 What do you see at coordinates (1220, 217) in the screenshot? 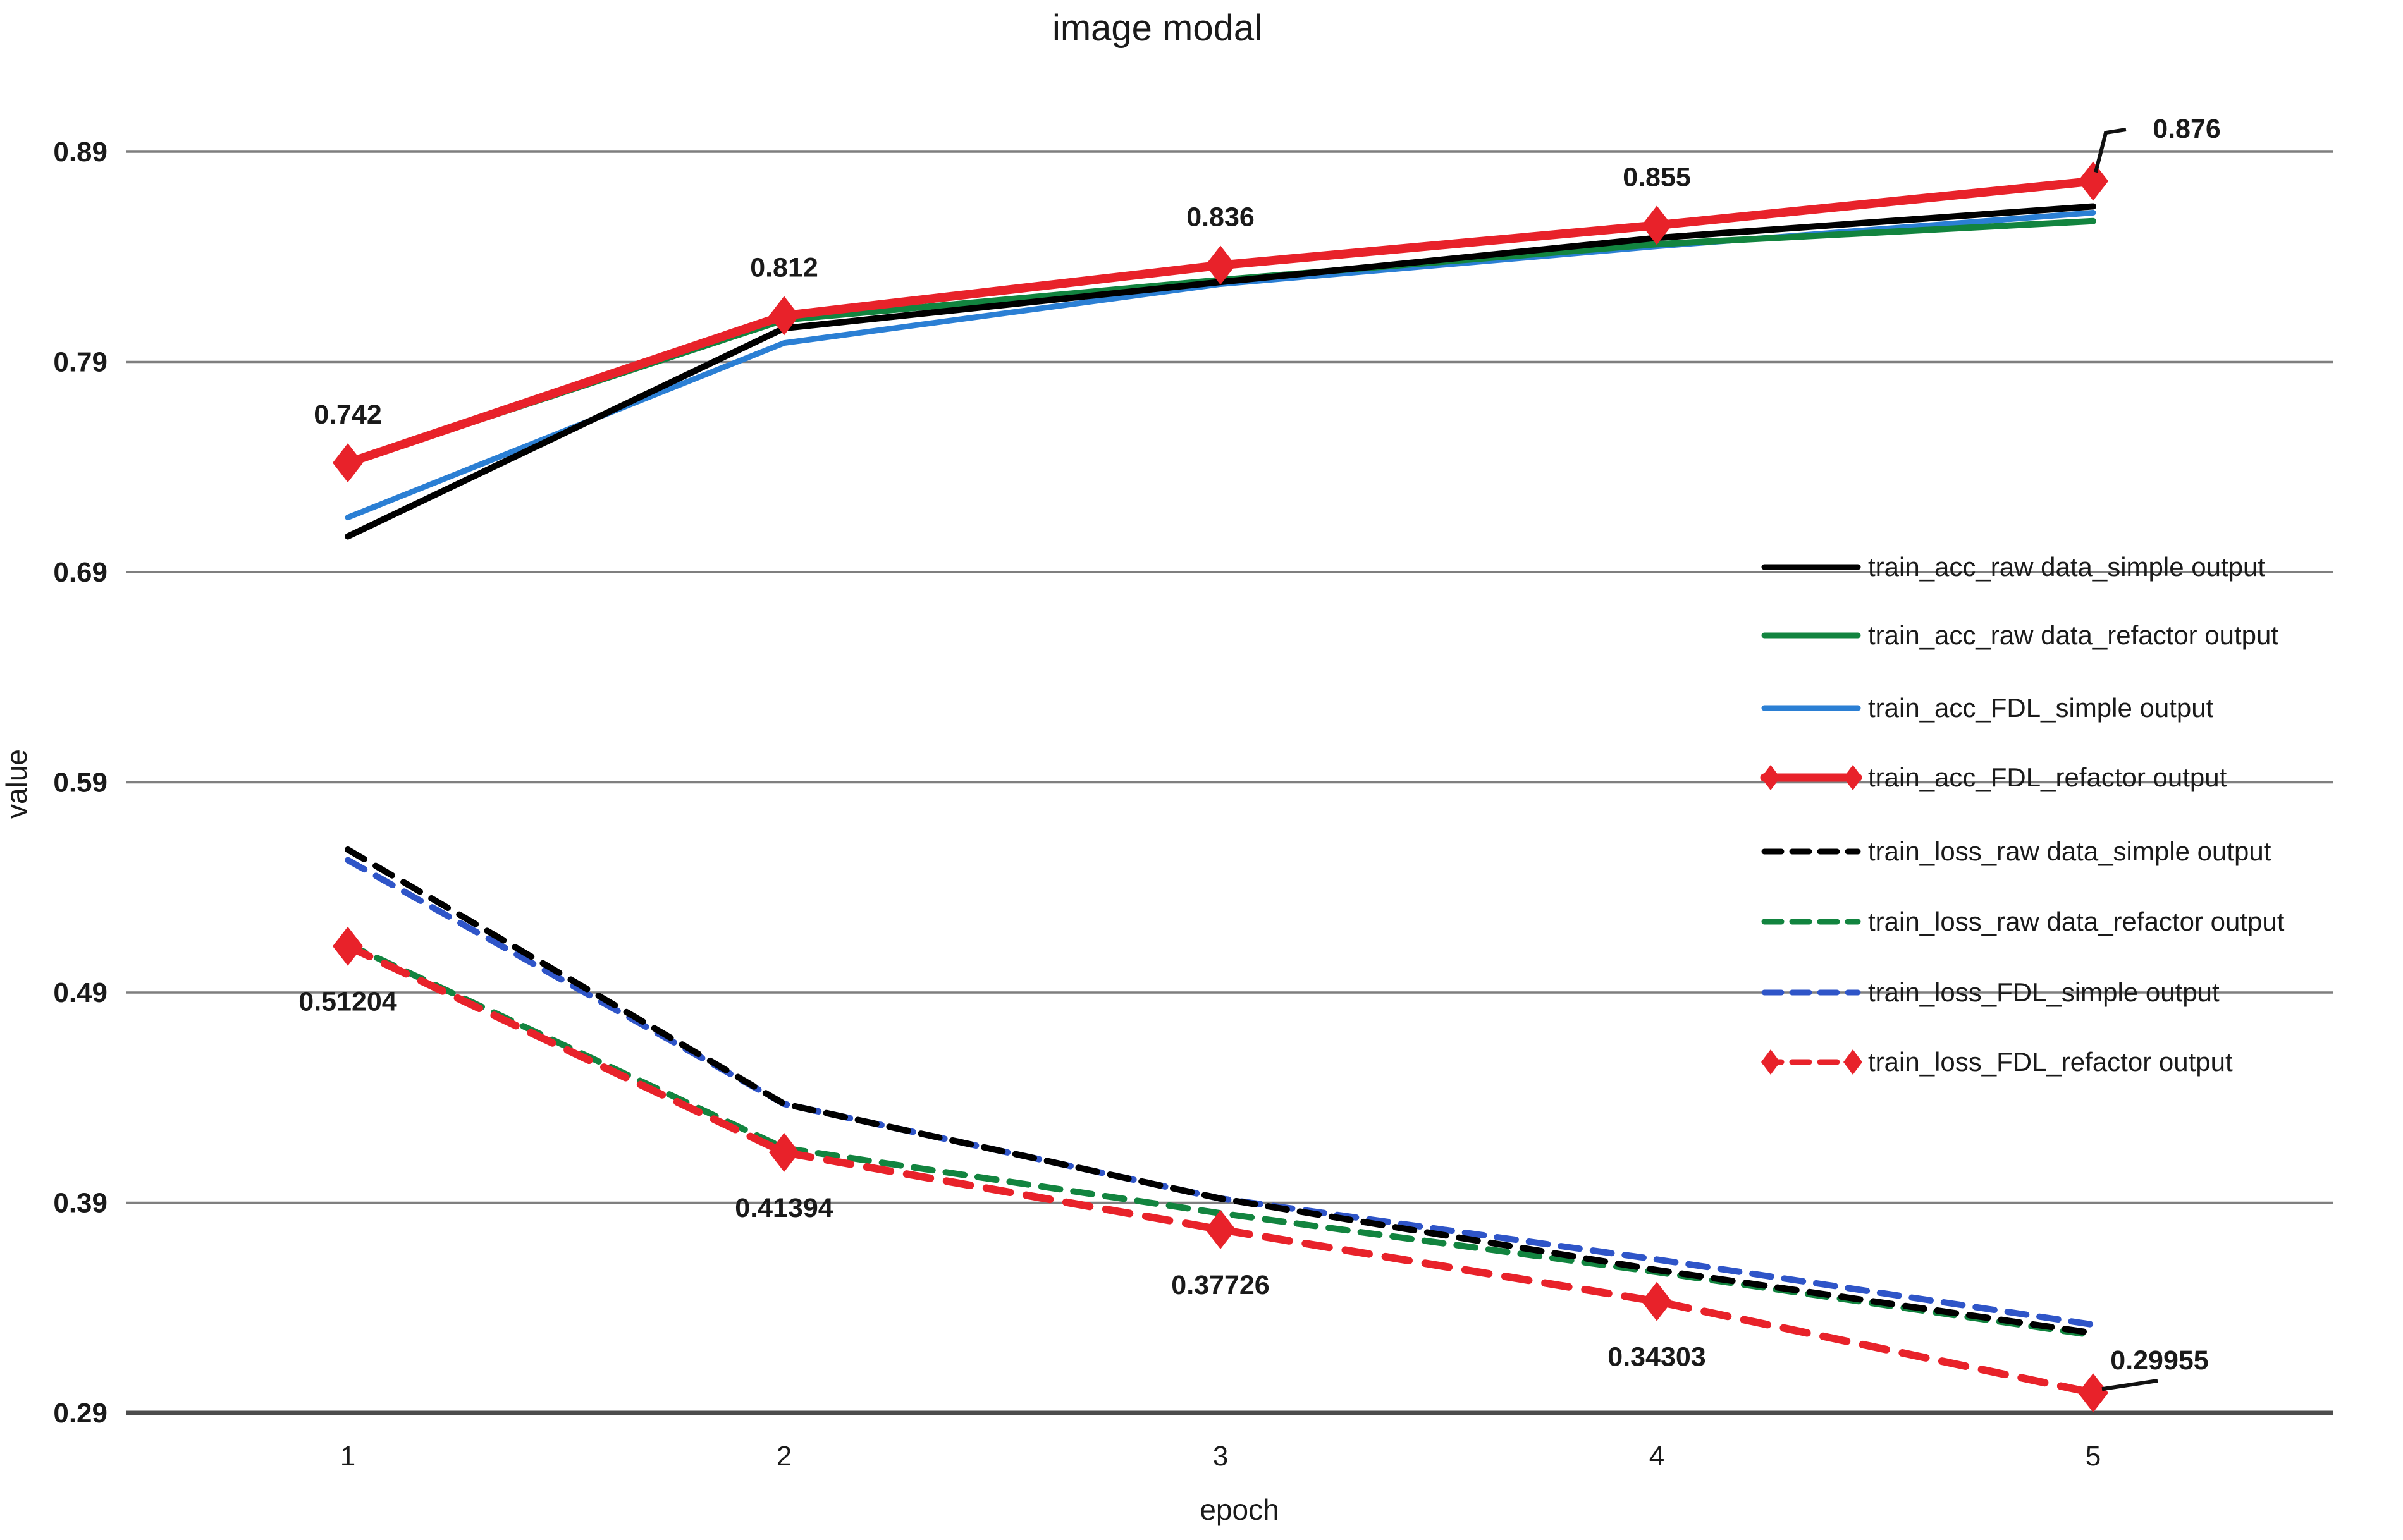
I see `data-label: 0.836` at bounding box center [1220, 217].